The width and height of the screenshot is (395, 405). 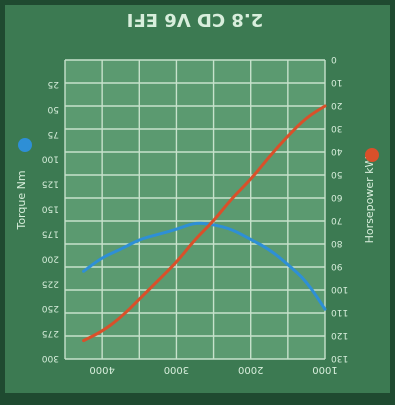 What do you see at coordinates (339, 358) in the screenshot?
I see `right-tick-label: 130` at bounding box center [339, 358].